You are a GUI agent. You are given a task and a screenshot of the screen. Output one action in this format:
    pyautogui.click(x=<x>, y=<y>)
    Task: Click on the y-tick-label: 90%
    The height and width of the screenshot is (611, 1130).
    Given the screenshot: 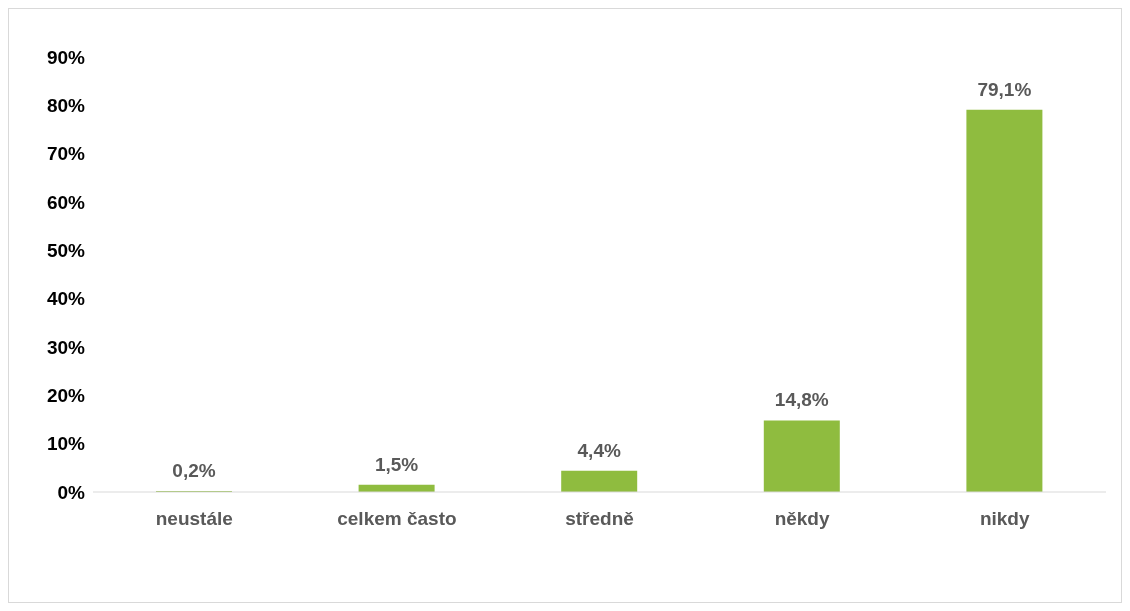 What is the action you would take?
    pyautogui.click(x=66, y=57)
    